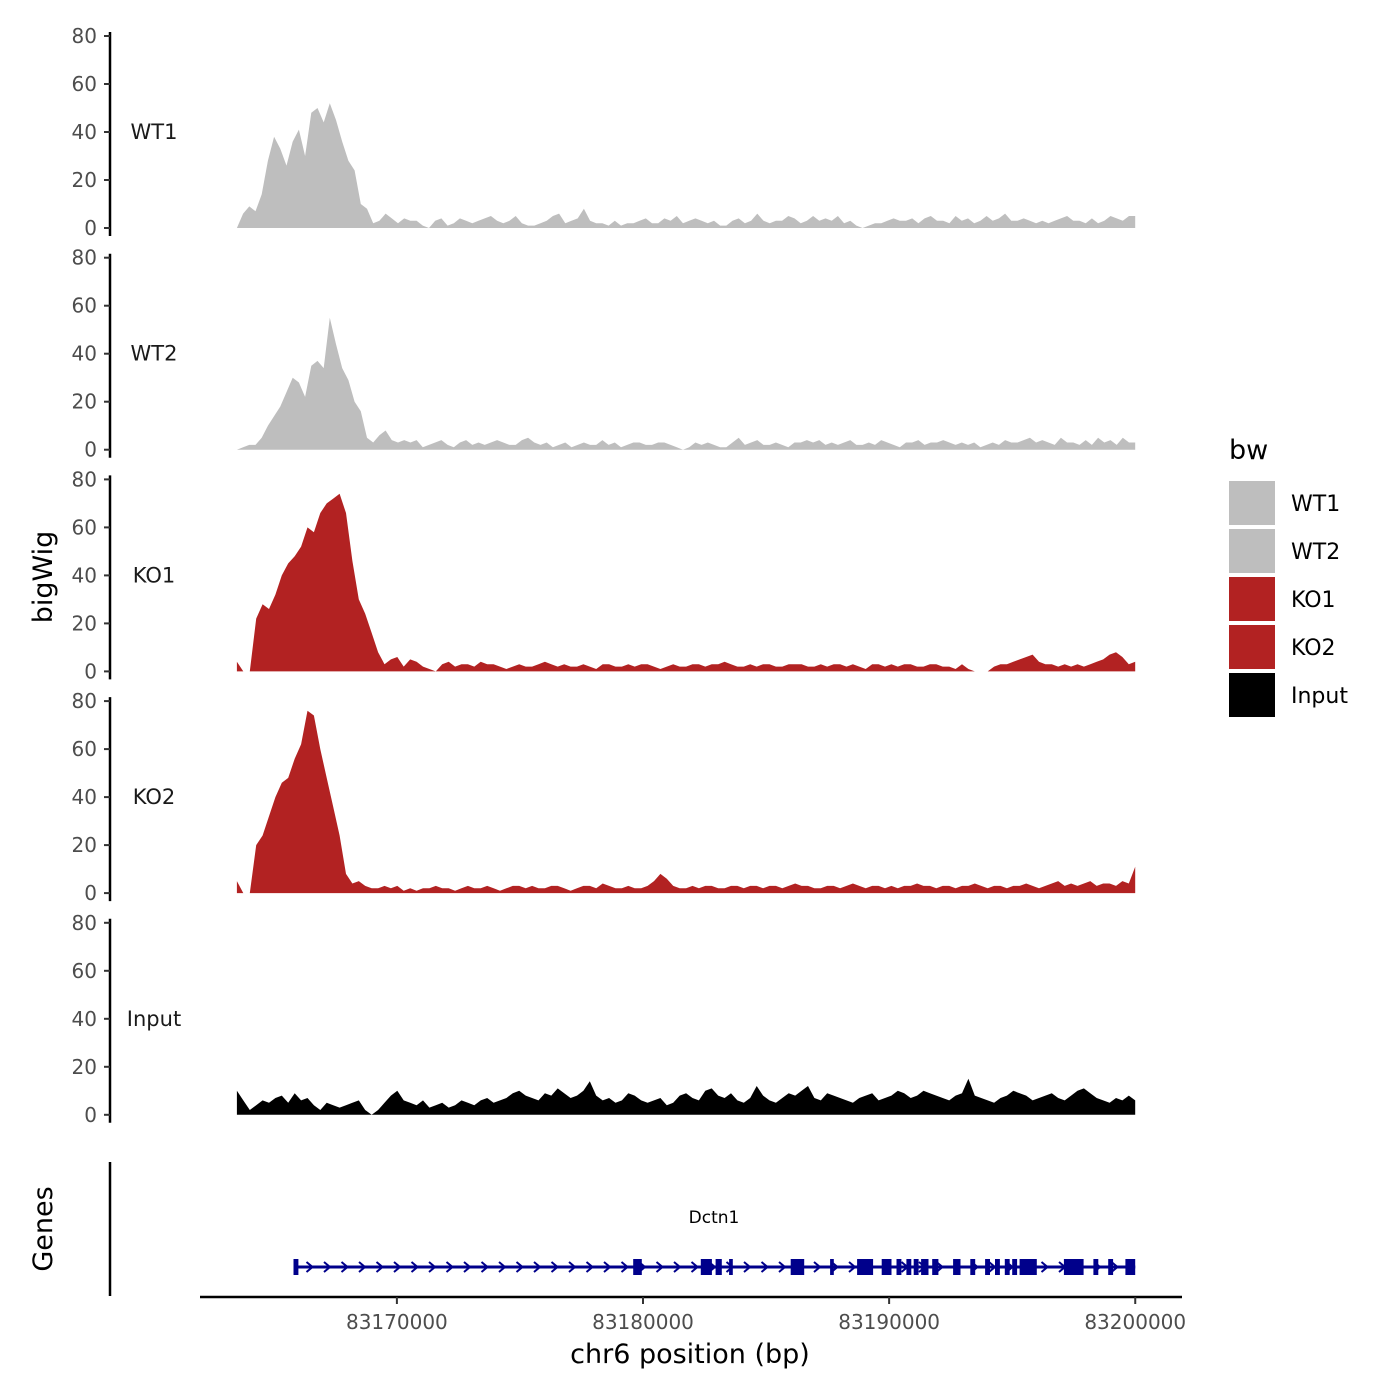  Describe the element at coordinates (1135, 1322) in the screenshot. I see `x-tick-label: 83200000` at that location.